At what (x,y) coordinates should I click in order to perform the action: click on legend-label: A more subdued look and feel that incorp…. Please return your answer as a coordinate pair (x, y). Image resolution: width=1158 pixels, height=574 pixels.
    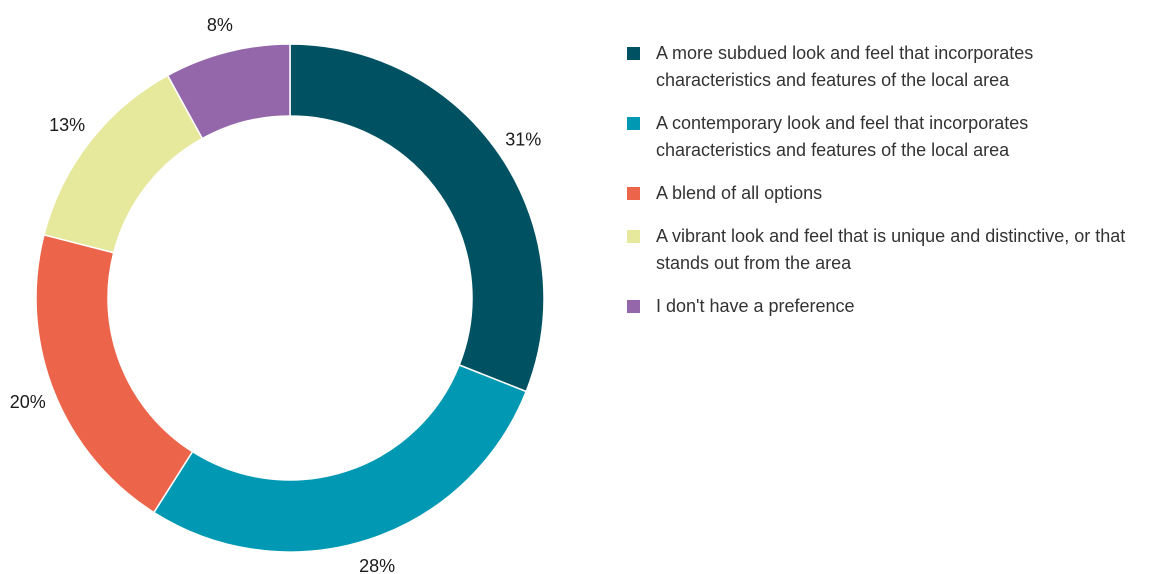
    Looking at the image, I should click on (845, 66).